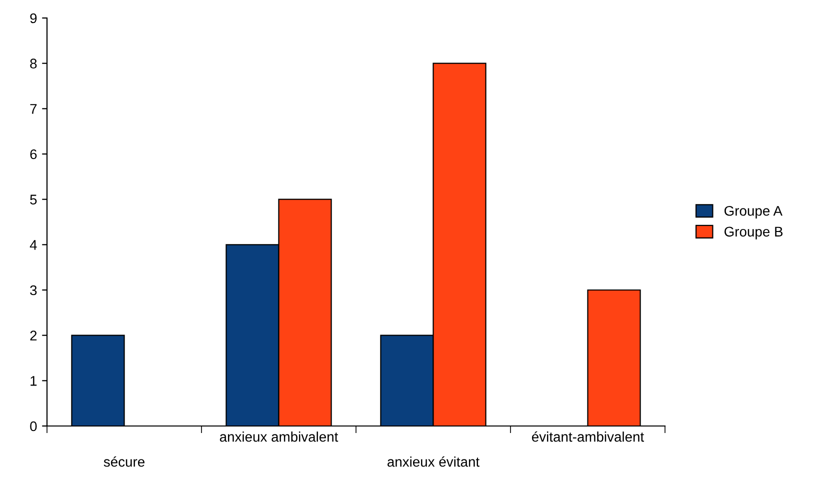 This screenshot has width=822, height=499. What do you see at coordinates (753, 212) in the screenshot?
I see `legend-label: Groupe A` at bounding box center [753, 212].